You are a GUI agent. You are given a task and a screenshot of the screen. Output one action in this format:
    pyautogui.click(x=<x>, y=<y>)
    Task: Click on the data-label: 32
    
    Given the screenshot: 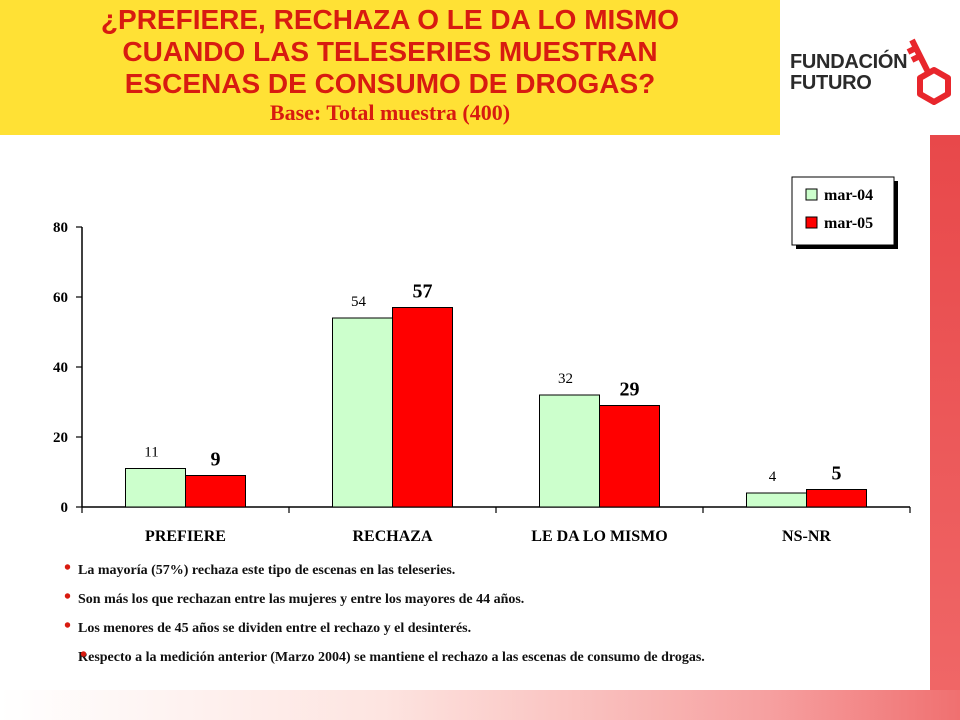 What is the action you would take?
    pyautogui.click(x=565, y=379)
    